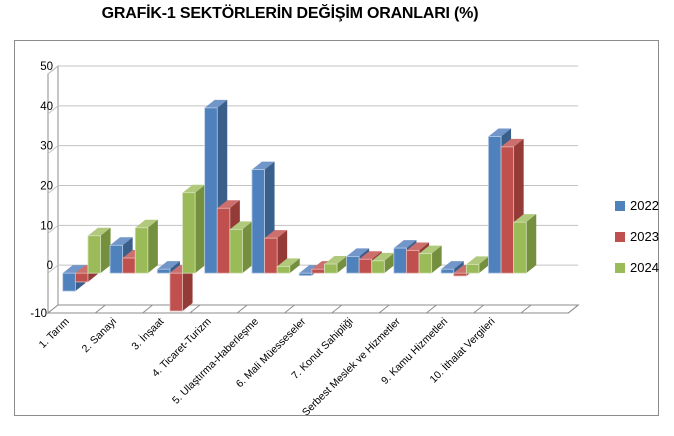 The width and height of the screenshot is (674, 436). Describe the element at coordinates (129, 265) in the screenshot. I see `bar-2023-2. Sanayi` at that location.